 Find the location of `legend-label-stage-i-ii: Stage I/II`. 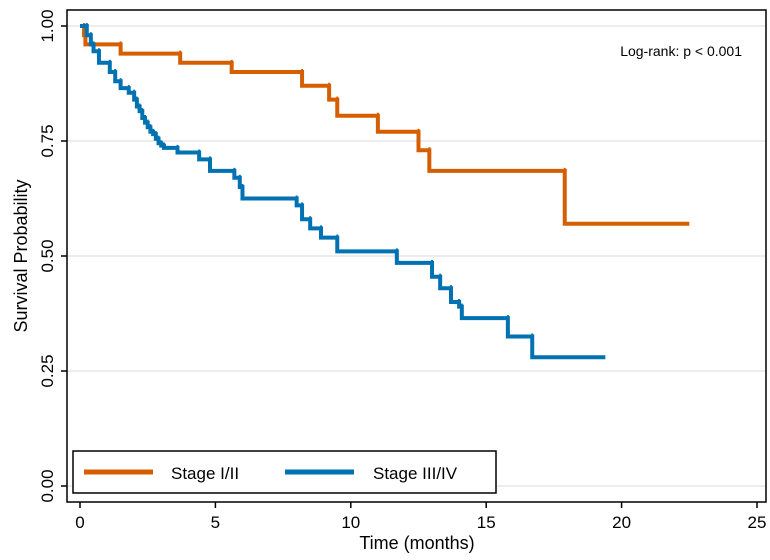

legend-label-stage-i-ii: Stage I/II is located at coordinates (205, 473).